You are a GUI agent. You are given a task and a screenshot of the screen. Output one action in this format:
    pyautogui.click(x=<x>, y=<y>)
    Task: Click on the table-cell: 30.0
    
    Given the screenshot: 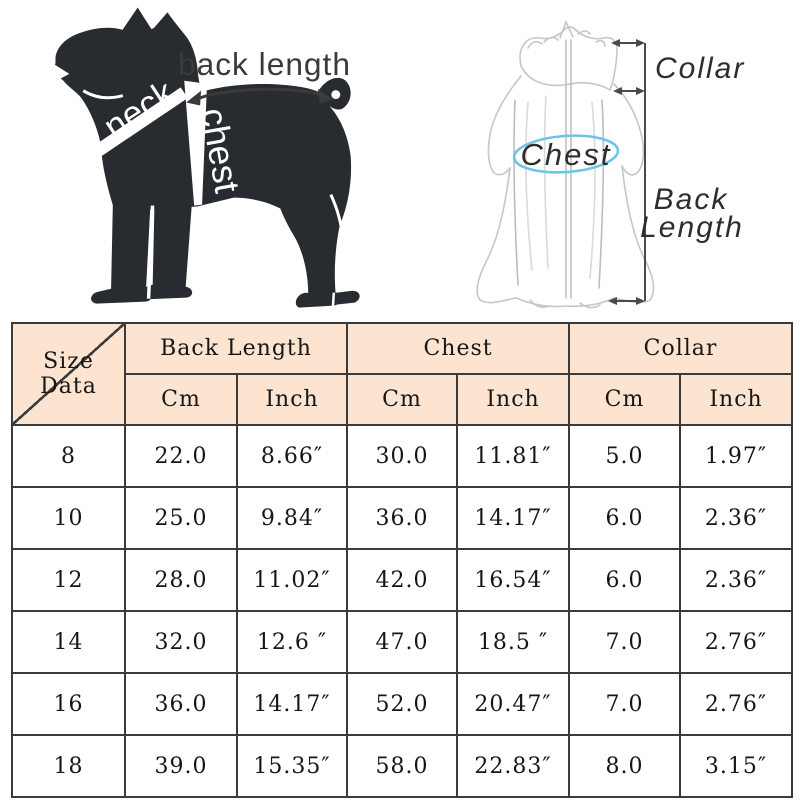 What is the action you would take?
    pyautogui.click(x=402, y=456)
    